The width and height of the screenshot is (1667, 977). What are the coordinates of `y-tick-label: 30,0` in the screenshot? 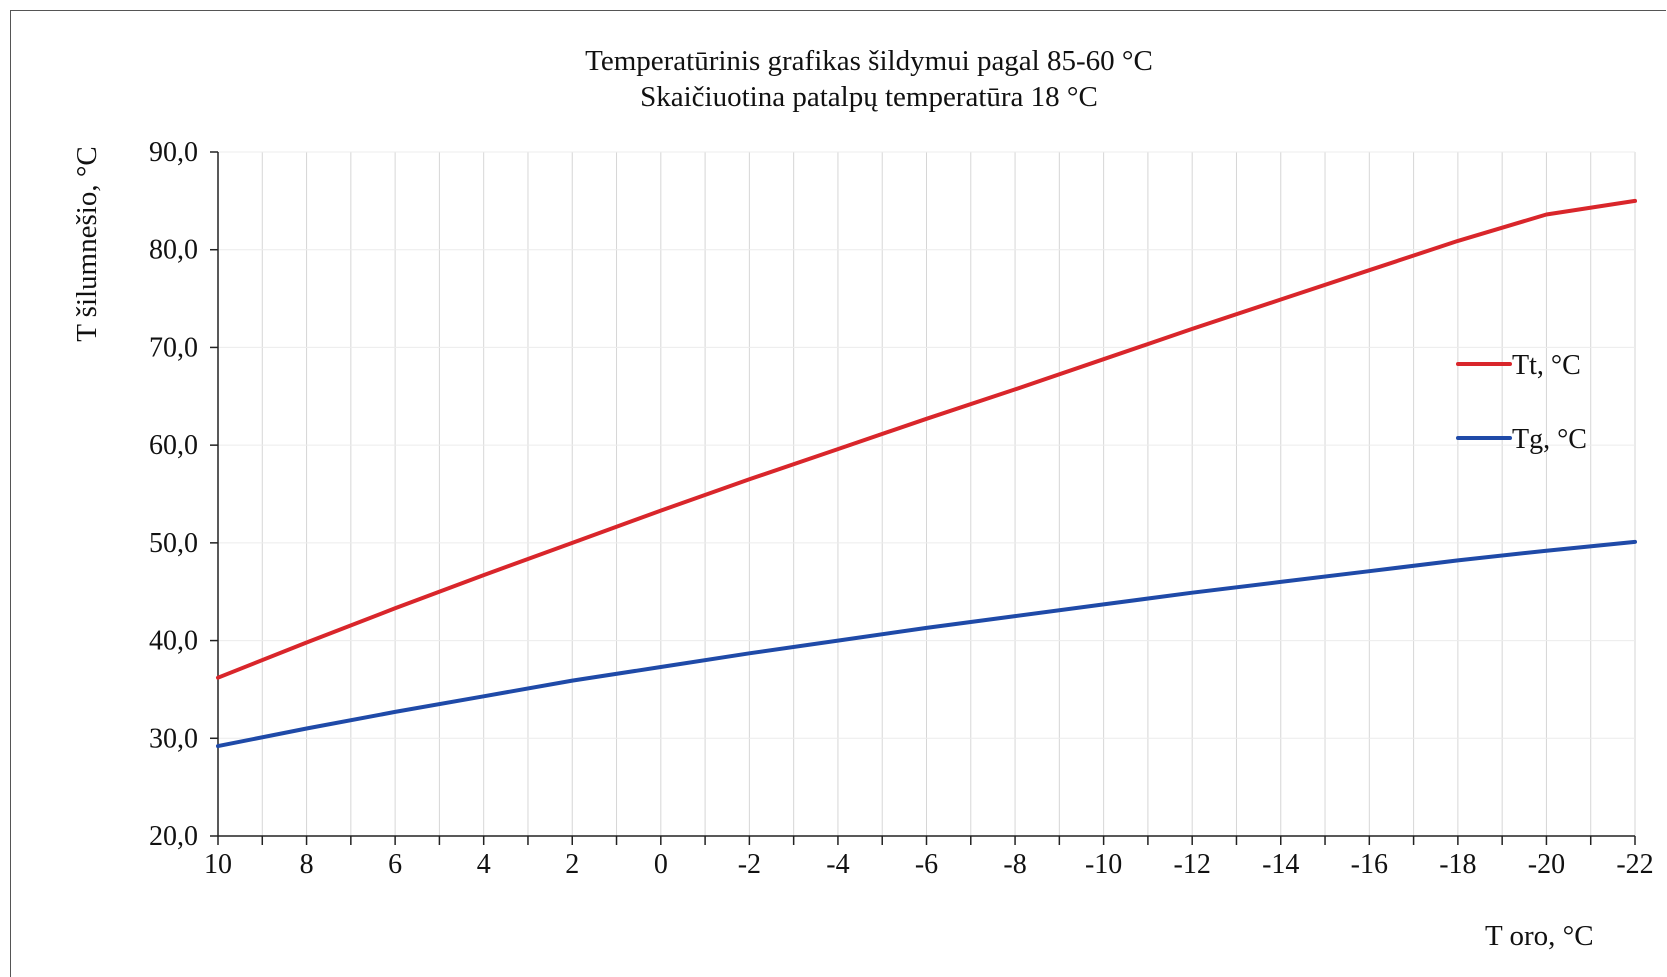 It's located at (173, 738).